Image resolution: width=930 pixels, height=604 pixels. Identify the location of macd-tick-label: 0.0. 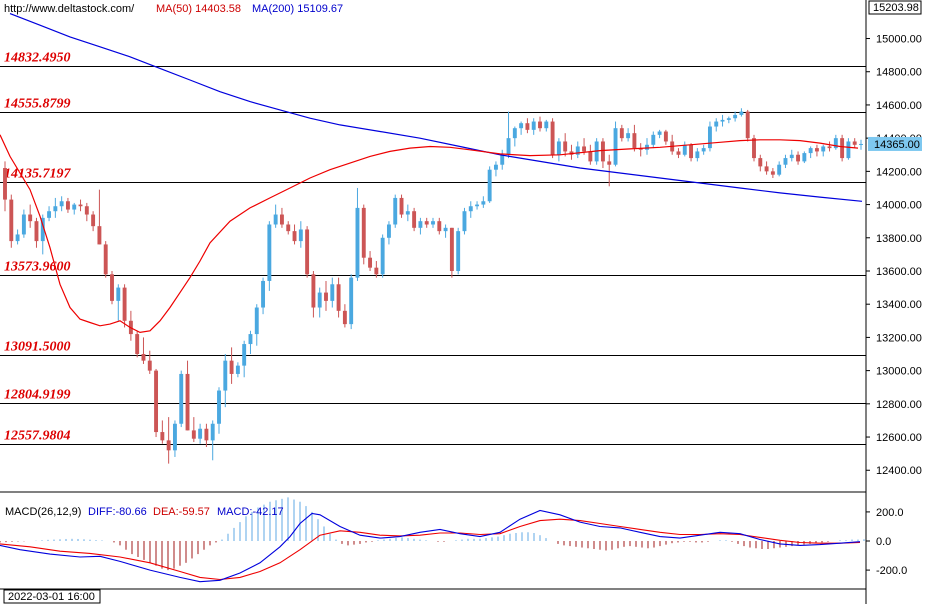
(883, 542).